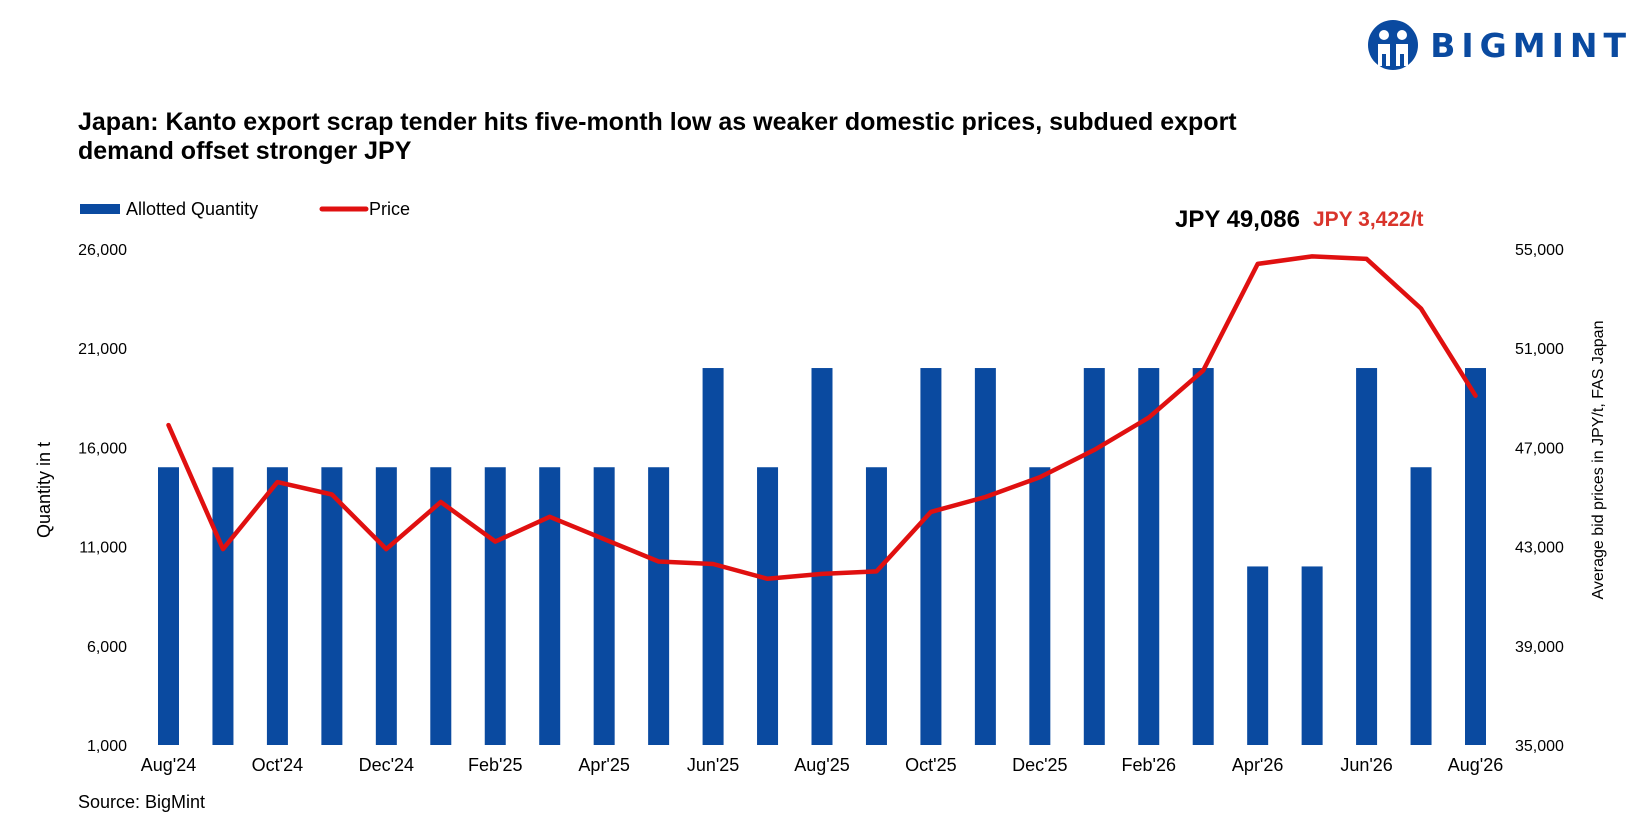 The width and height of the screenshot is (1650, 825). What do you see at coordinates (107, 647) in the screenshot?
I see `y-tick-label: 6,000` at bounding box center [107, 647].